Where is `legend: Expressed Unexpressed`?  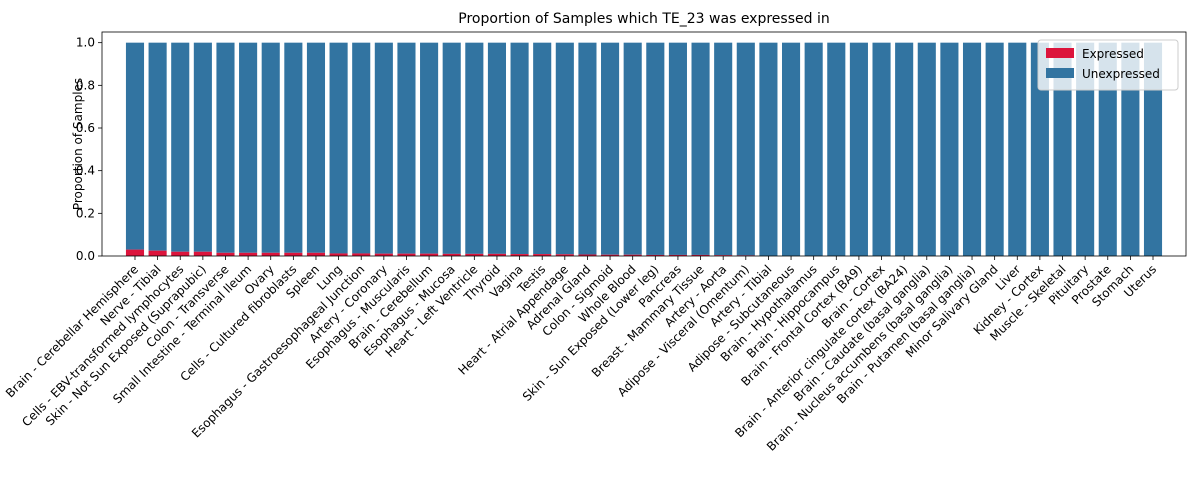 legend: Expressed Unexpressed is located at coordinates (1108, 65).